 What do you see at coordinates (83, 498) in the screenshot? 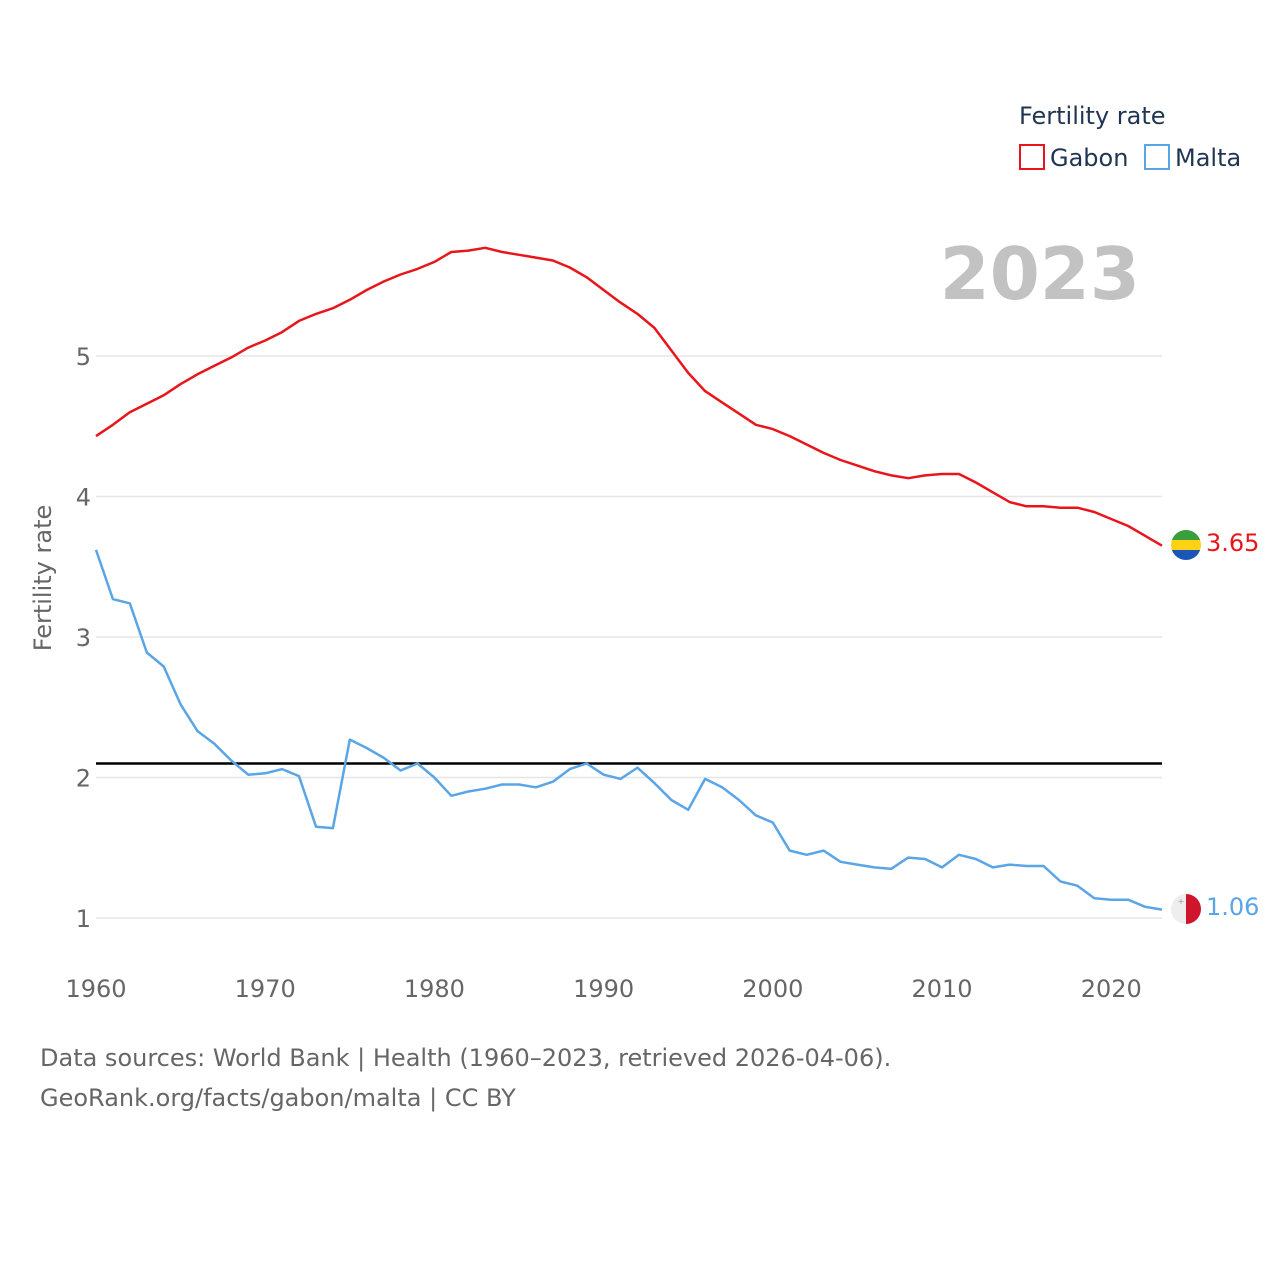
I see `y-tick-label: 4` at bounding box center [83, 498].